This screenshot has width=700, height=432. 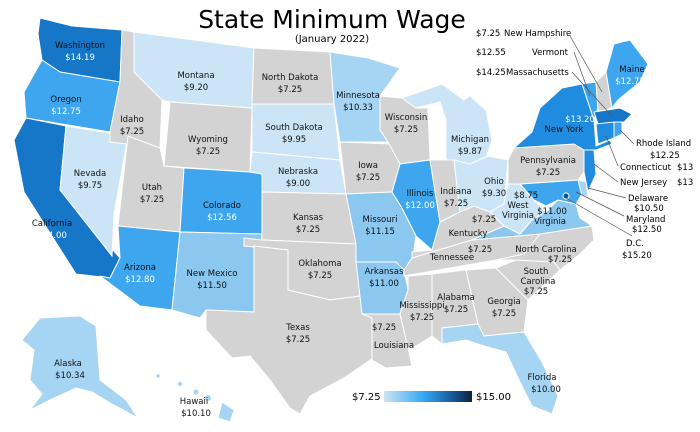 What do you see at coordinates (294, 134) in the screenshot?
I see `label-sd: South Dakota $9.95` at bounding box center [294, 134].